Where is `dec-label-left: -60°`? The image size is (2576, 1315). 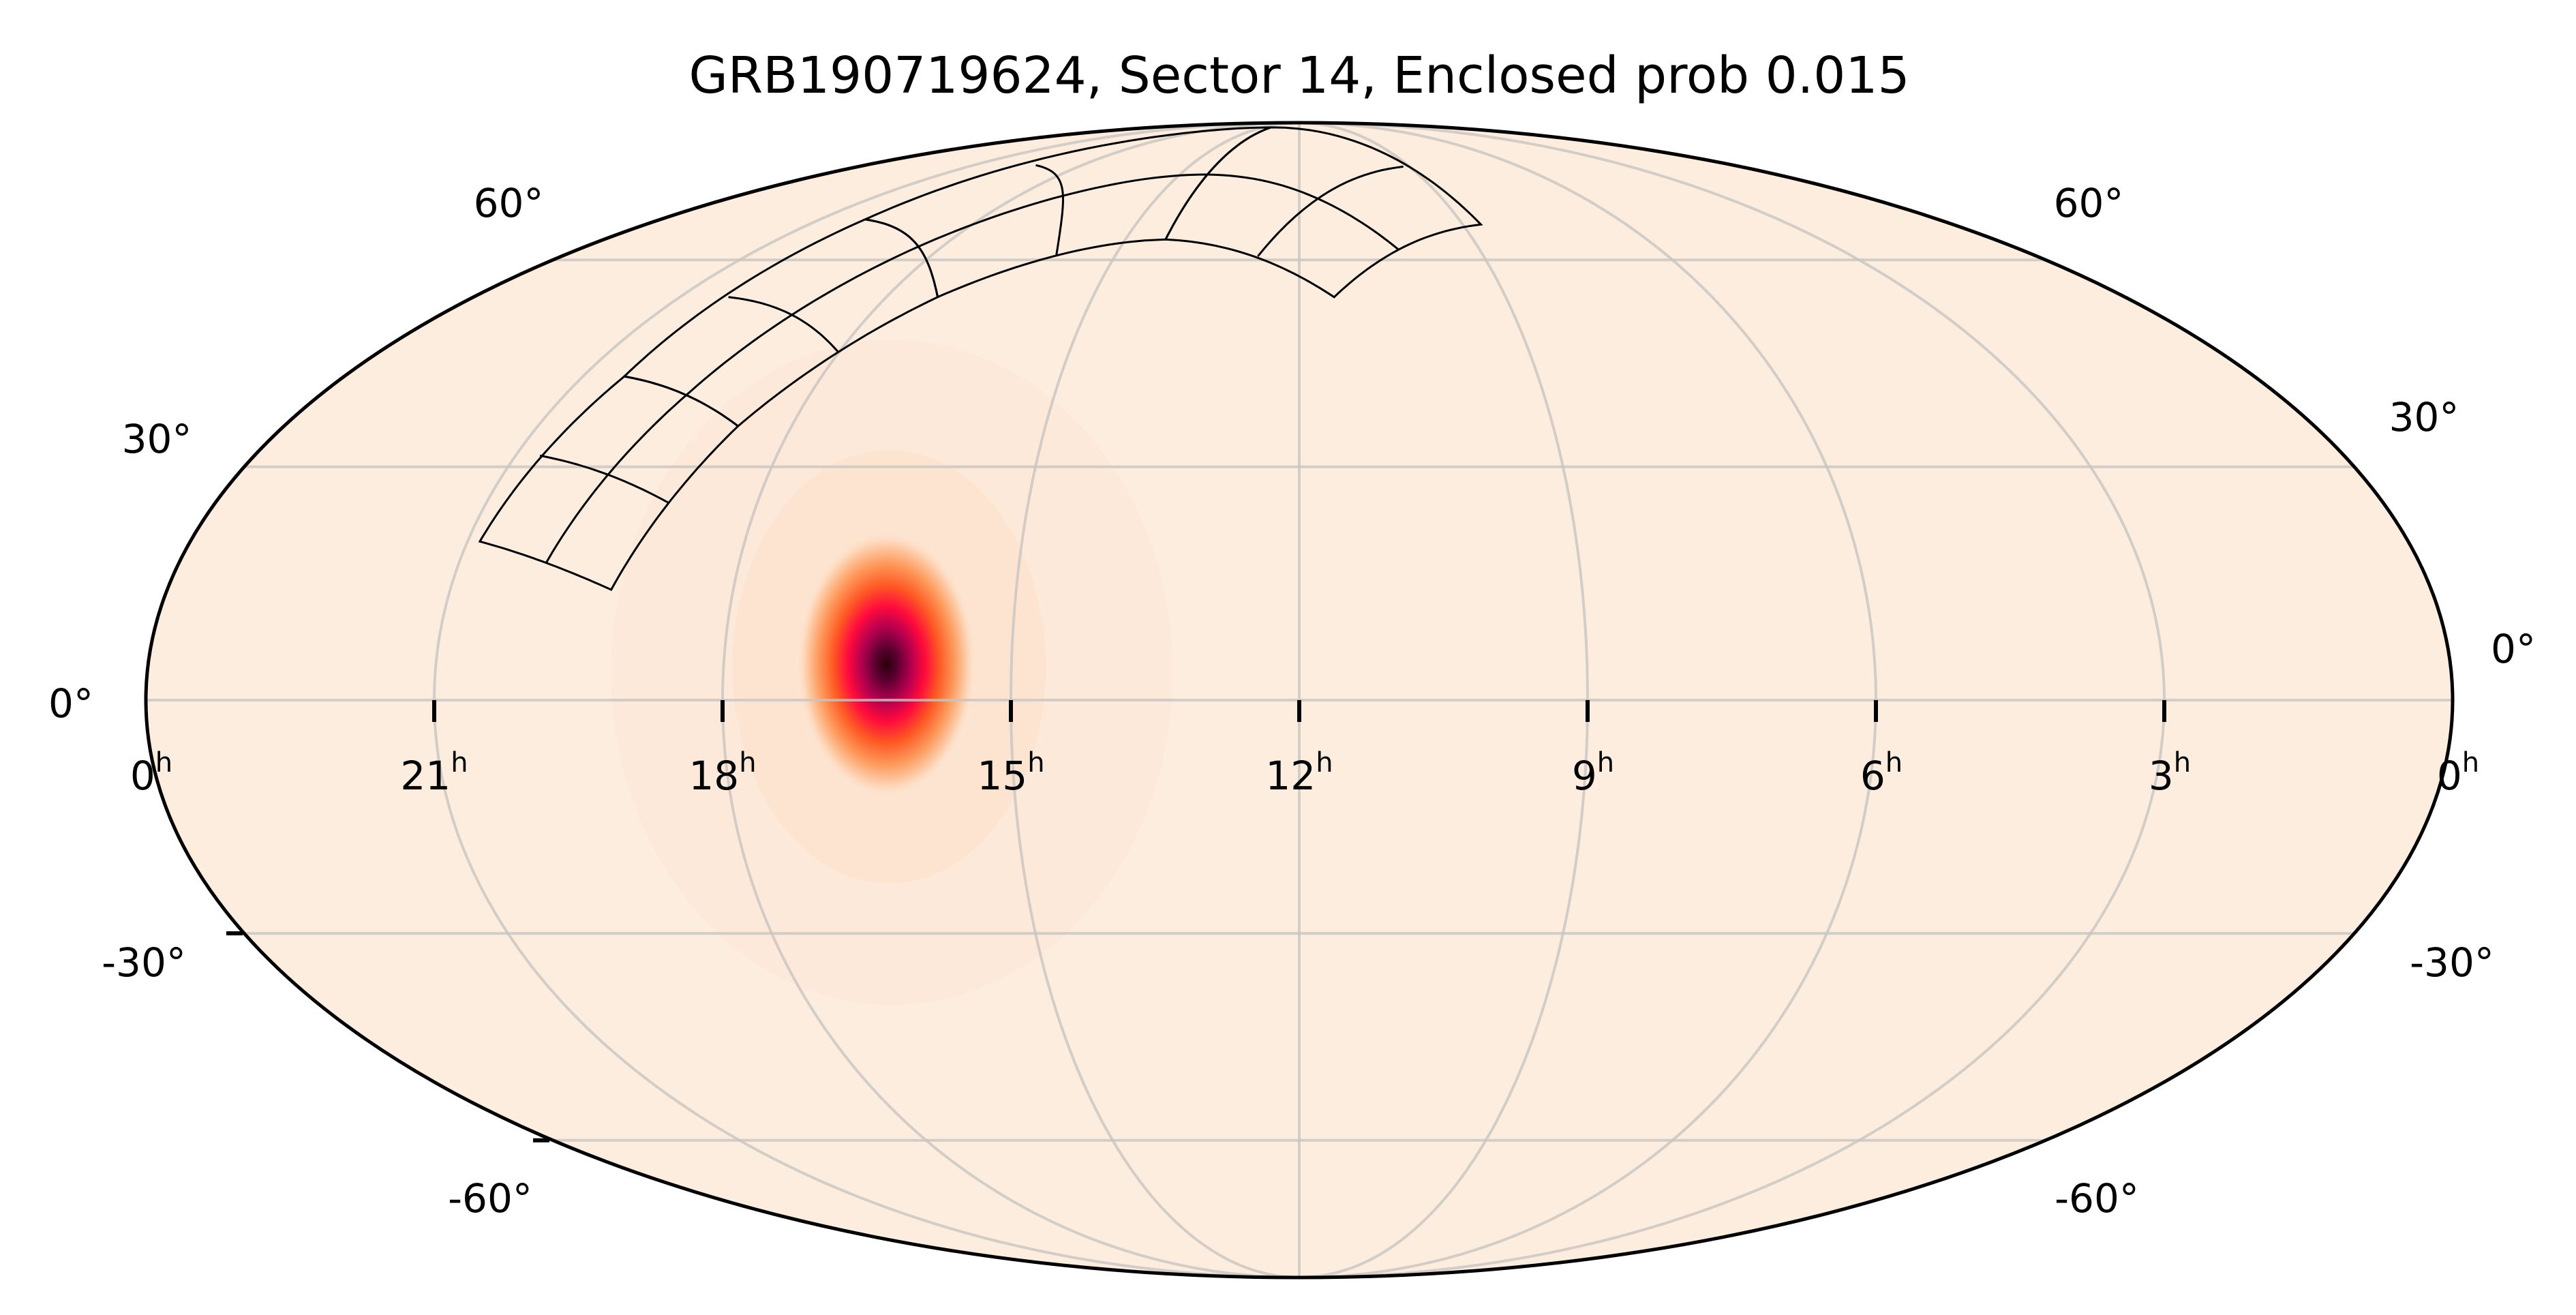 dec-label-left: -60° is located at coordinates (490, 1199).